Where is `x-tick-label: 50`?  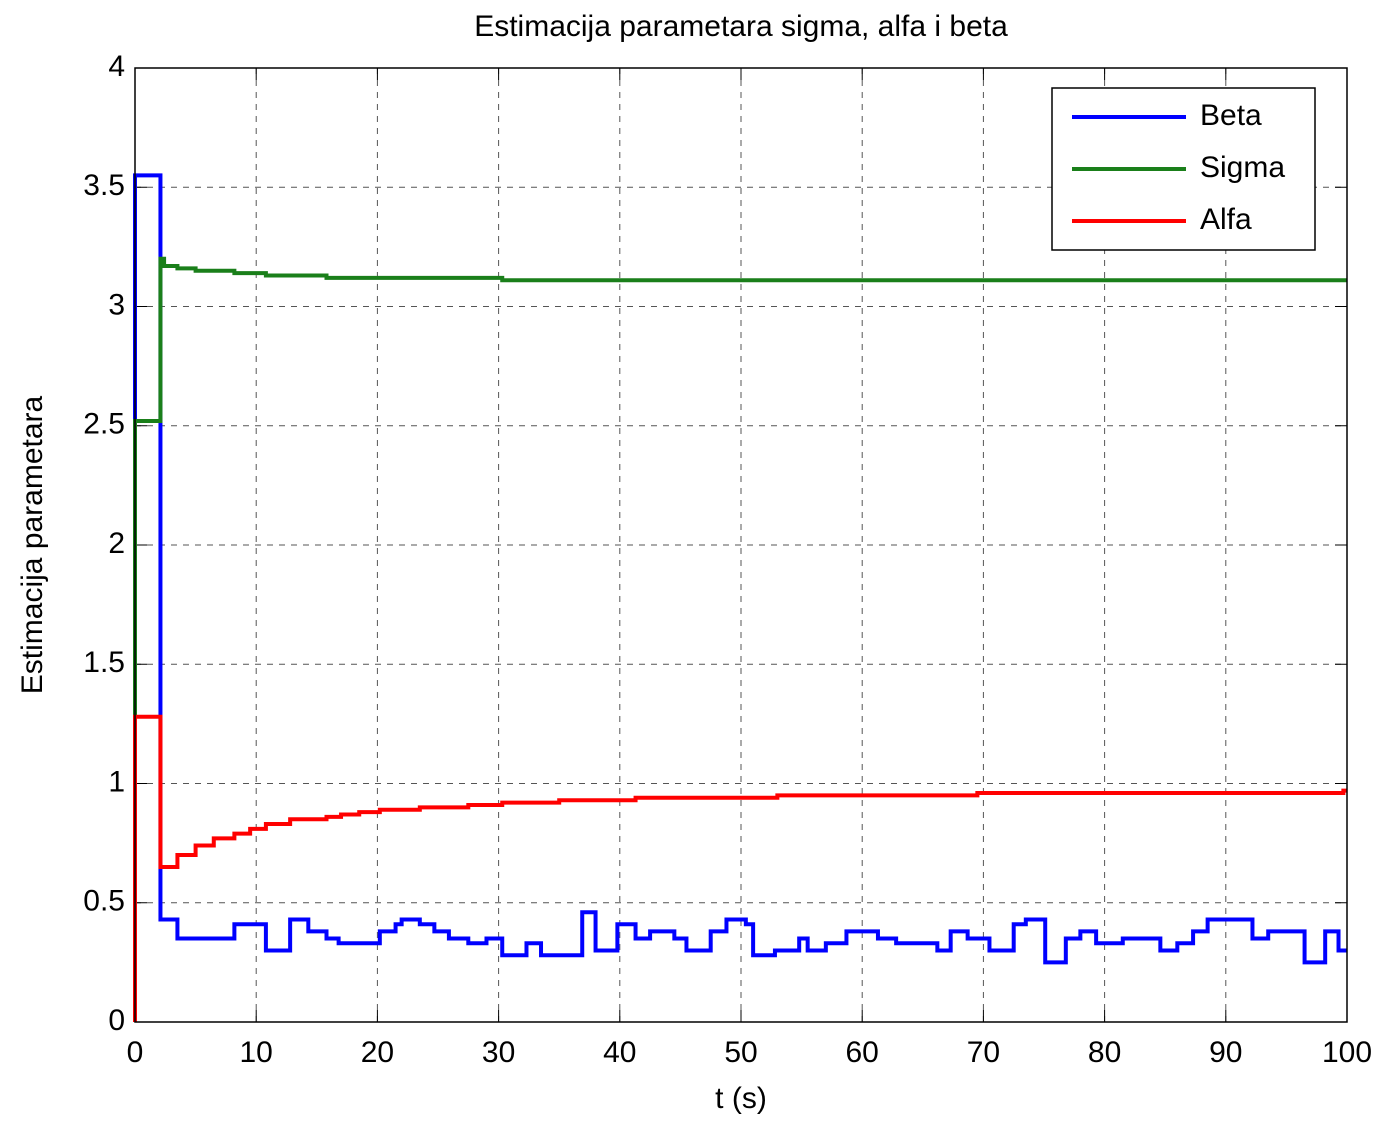
x-tick-label: 50 is located at coordinates (740, 1052).